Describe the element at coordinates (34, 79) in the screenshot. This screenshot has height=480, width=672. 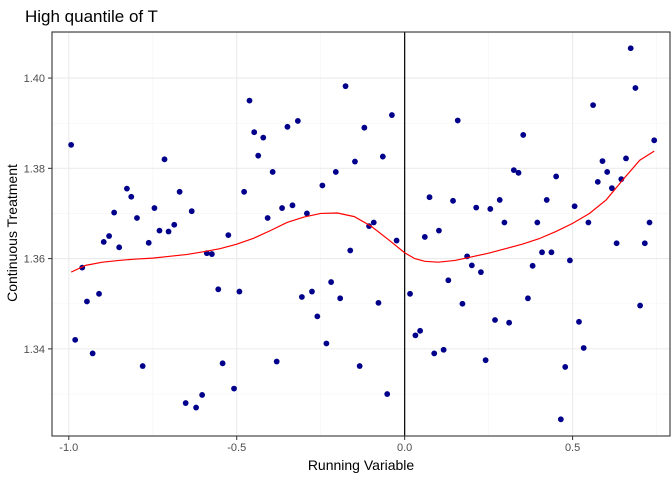
I see `y-tick-label-3: 1.40` at that location.